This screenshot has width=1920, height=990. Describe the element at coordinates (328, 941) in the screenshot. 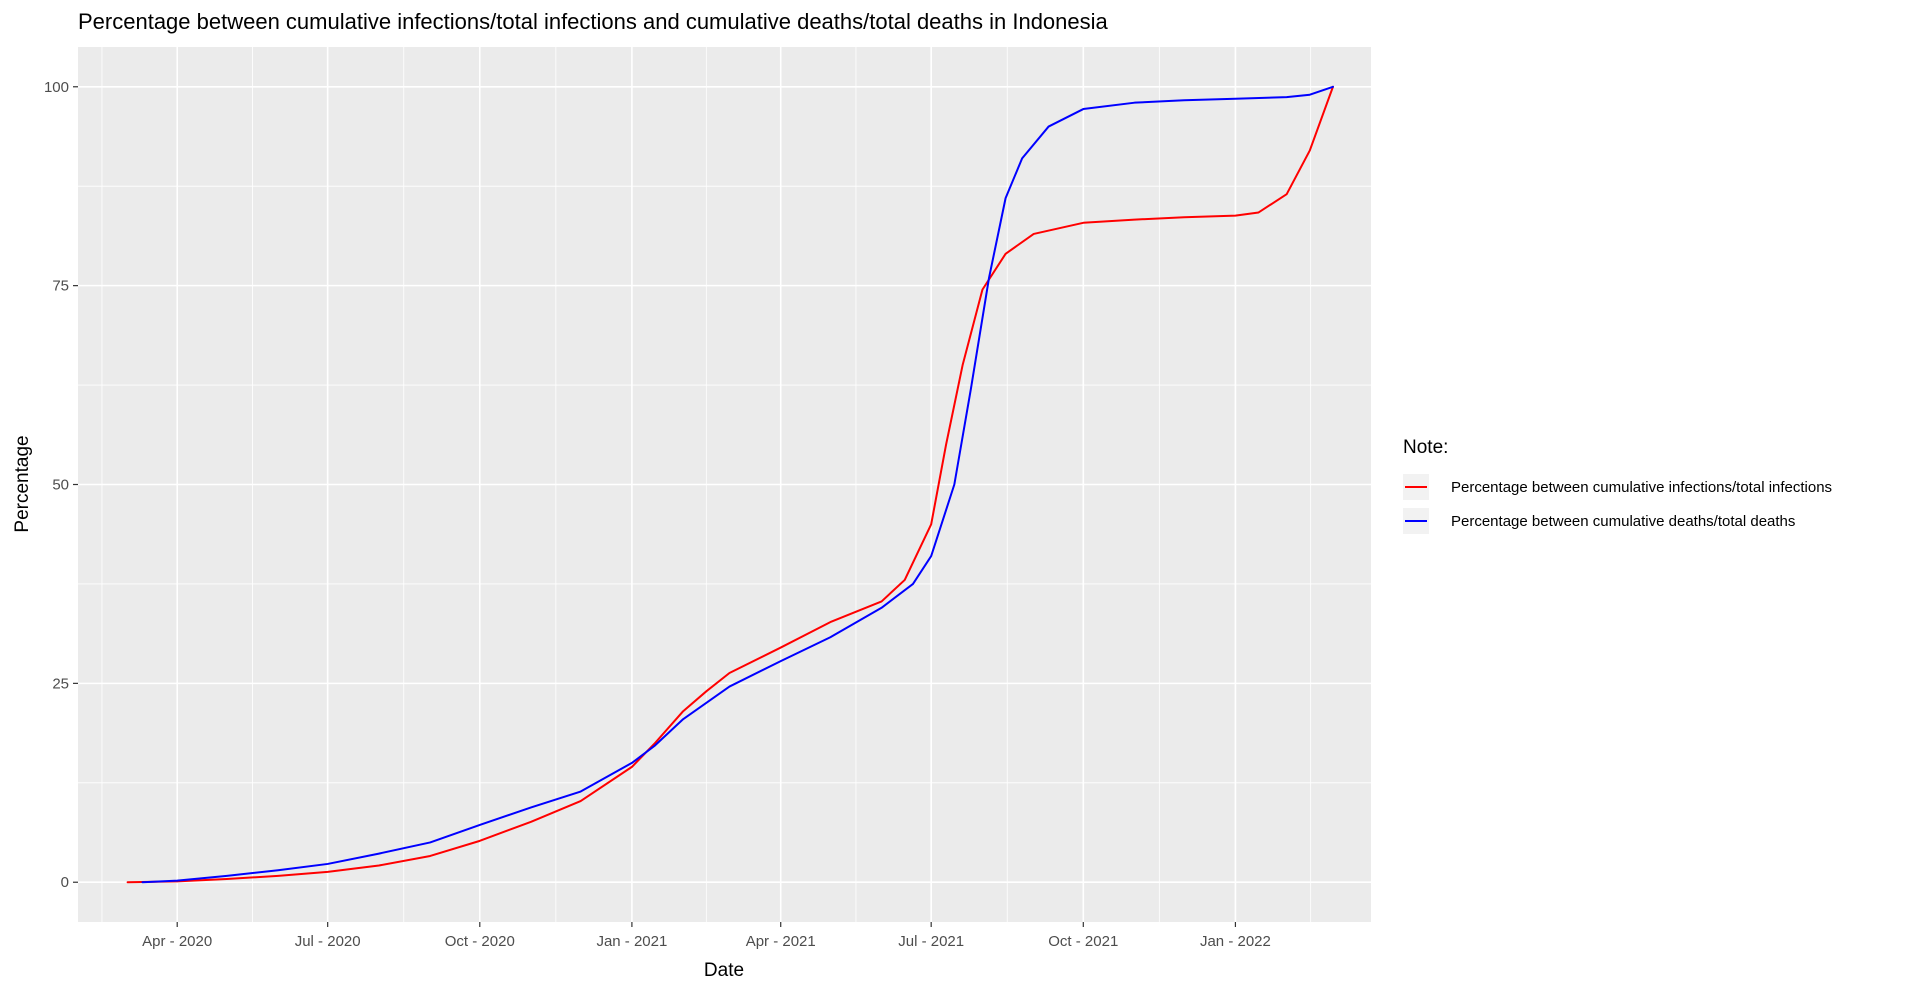

I see `x-tick-label: Jul - 2020` at that location.